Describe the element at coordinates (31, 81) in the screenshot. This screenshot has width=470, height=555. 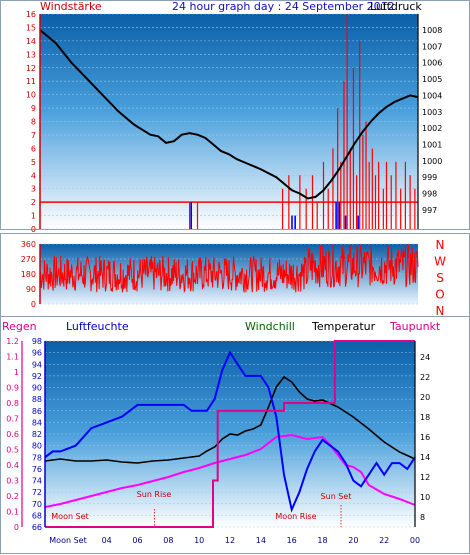
I see `wind-tick-label: 11` at that location.